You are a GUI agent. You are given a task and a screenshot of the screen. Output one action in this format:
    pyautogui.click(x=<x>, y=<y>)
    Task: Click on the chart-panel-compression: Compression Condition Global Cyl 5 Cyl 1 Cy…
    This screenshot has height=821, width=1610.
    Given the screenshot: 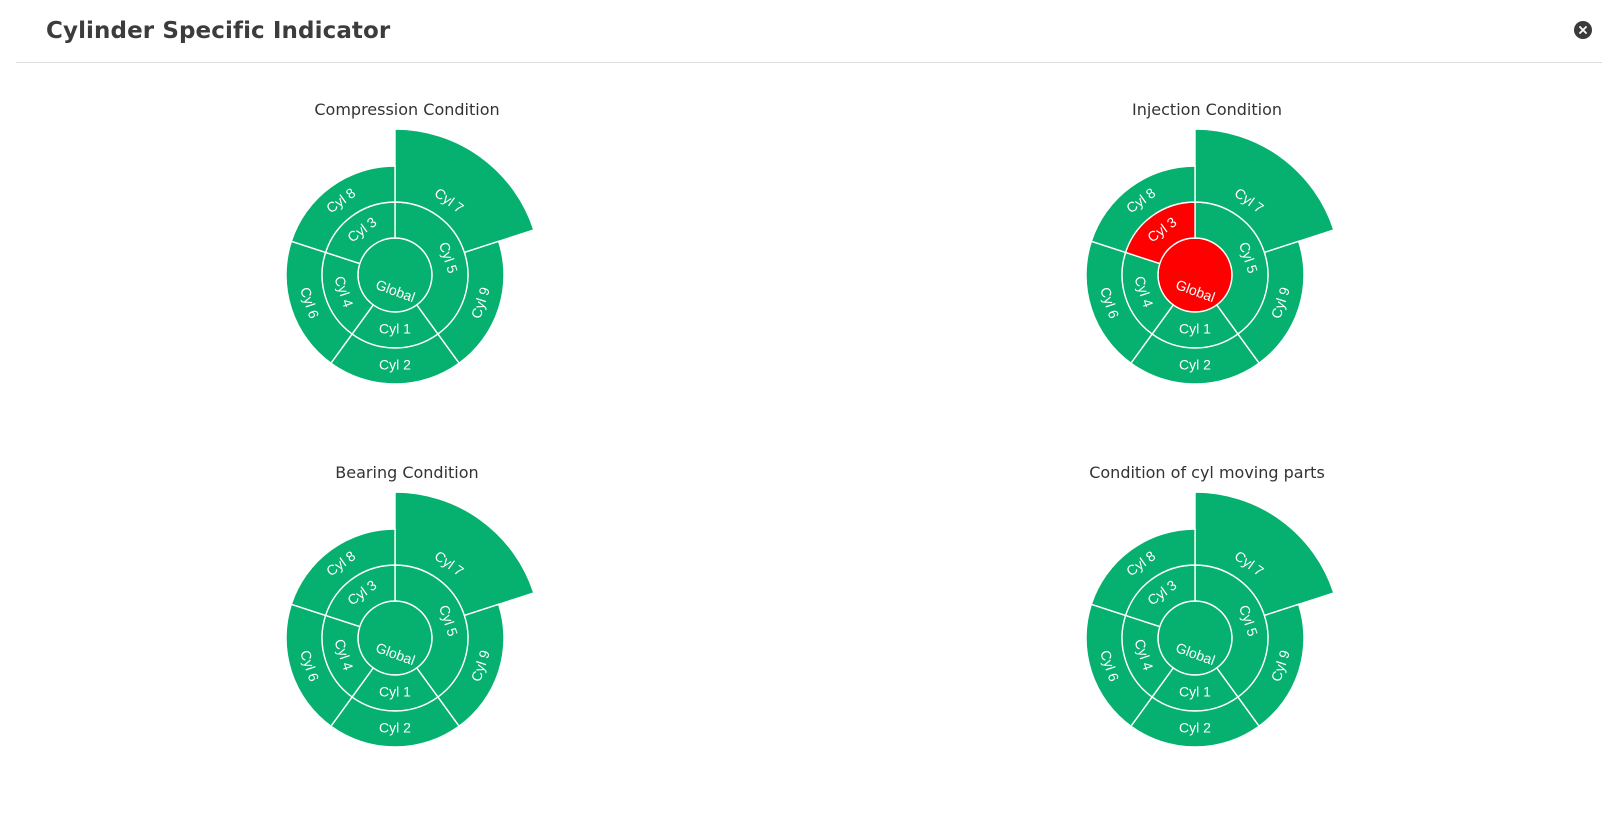 What is the action you would take?
    pyautogui.click(x=407, y=265)
    